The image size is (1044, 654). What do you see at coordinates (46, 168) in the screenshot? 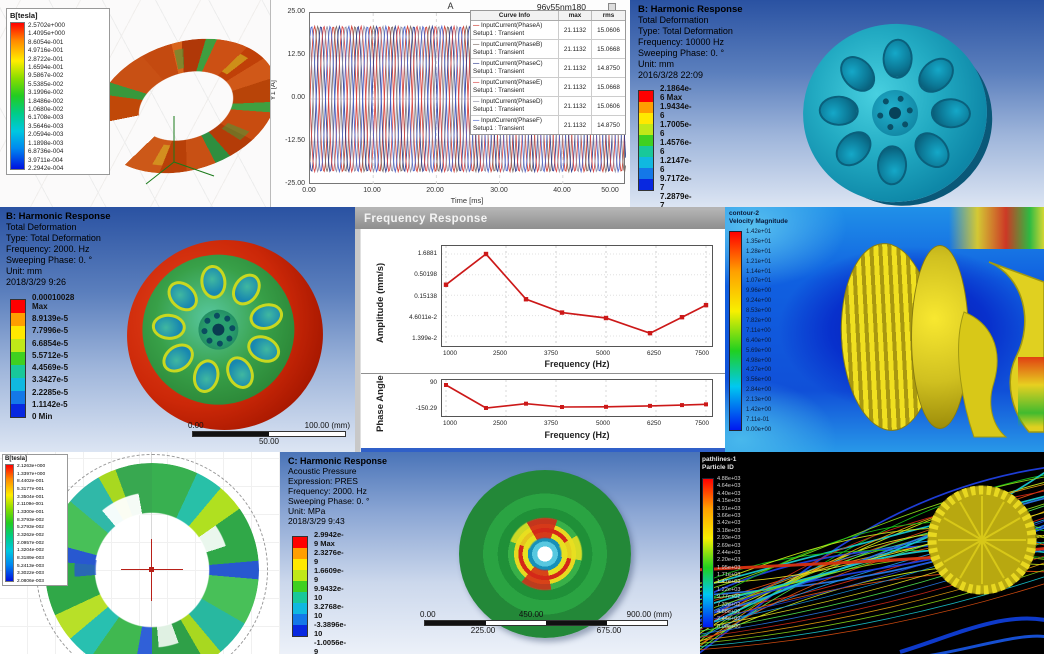
I see `legend-value: 2.2942e-004` at bounding box center [46, 168].